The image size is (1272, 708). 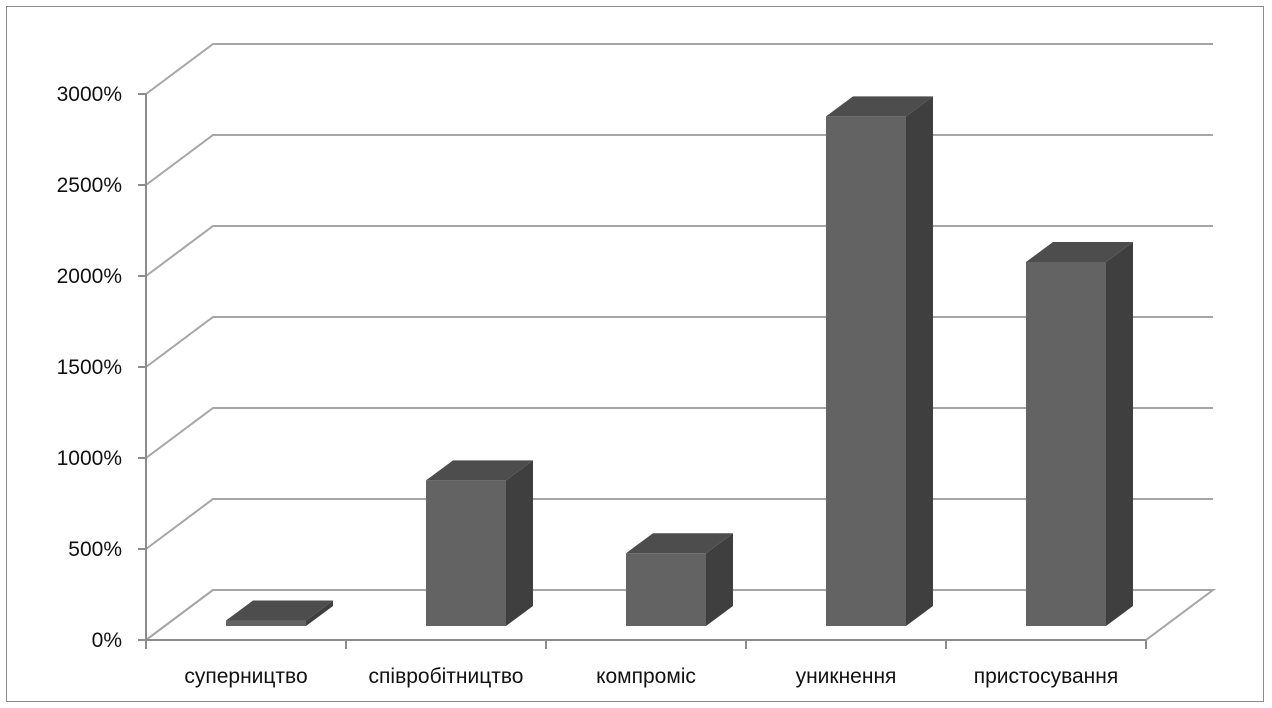 What do you see at coordinates (846, 676) in the screenshot?
I see `x-category-label: уникнення` at bounding box center [846, 676].